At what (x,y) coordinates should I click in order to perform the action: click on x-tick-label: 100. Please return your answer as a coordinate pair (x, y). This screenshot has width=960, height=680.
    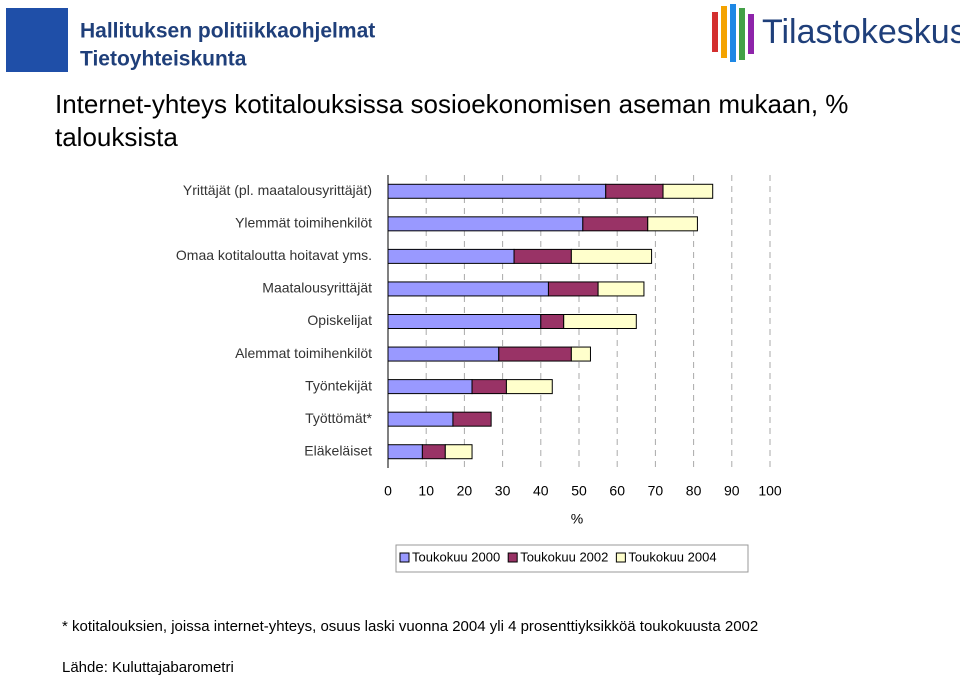
    Looking at the image, I should click on (770, 491).